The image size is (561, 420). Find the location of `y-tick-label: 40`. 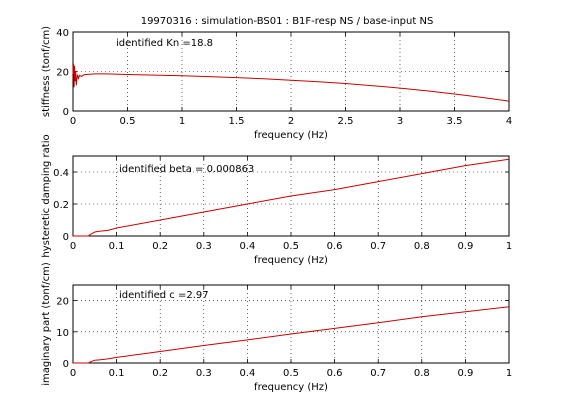

y-tick-label: 40 is located at coordinates (62, 33).